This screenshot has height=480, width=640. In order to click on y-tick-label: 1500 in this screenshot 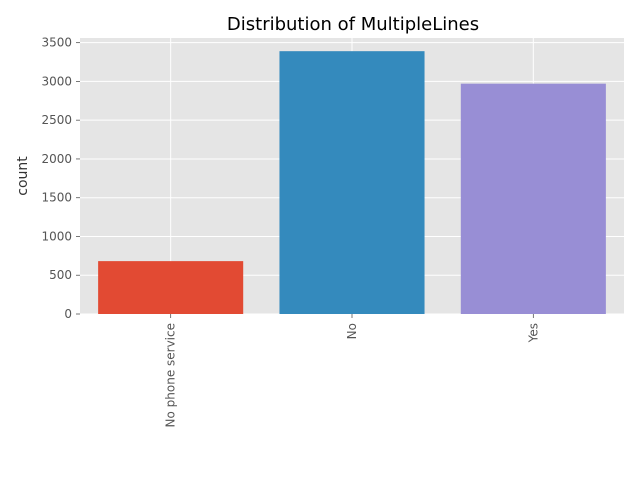, I will do `click(56, 198)`.